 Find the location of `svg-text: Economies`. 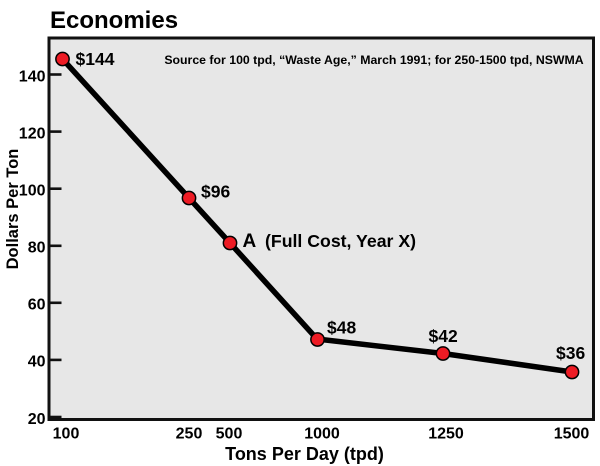

svg-text: Economies is located at coordinates (114, 20).